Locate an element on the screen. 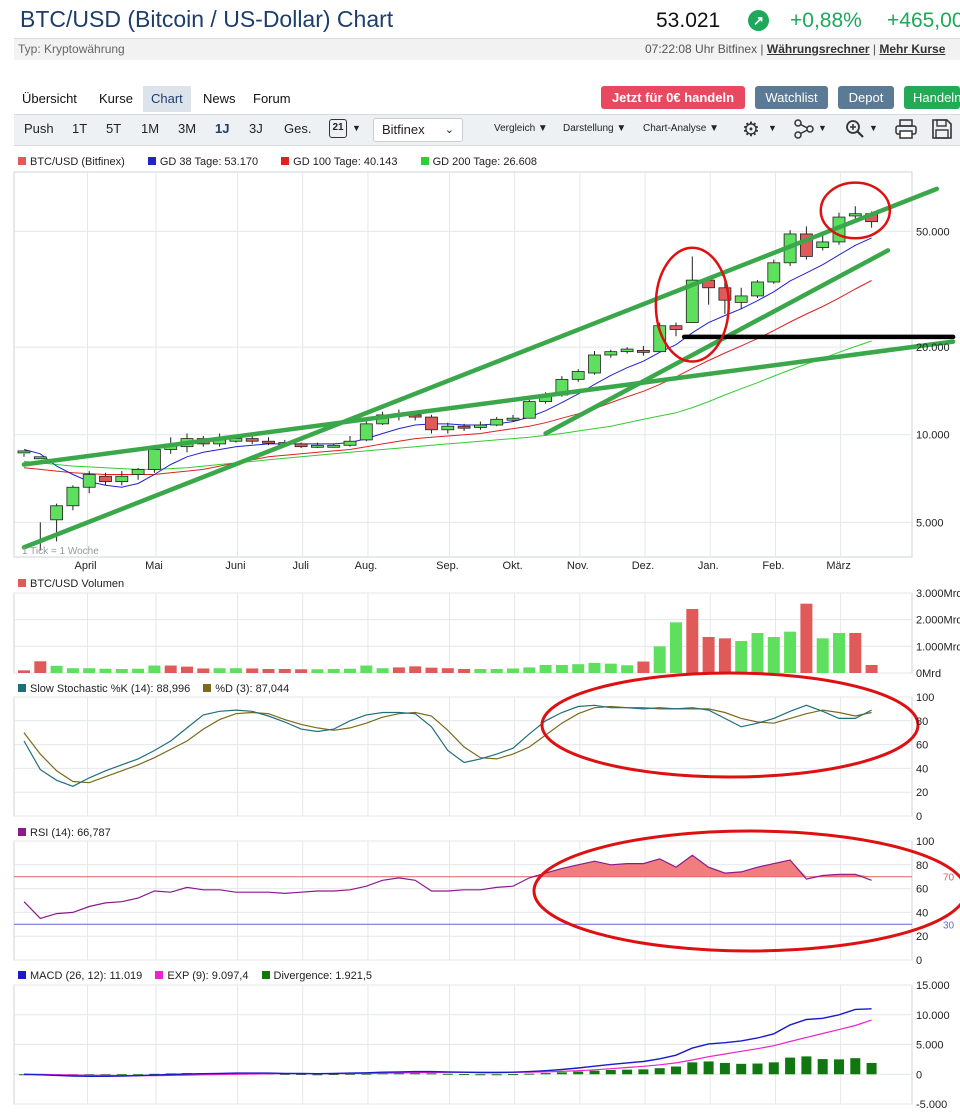  chart-analysis-menu-label: Chart-Analyse is located at coordinates (675, 128).